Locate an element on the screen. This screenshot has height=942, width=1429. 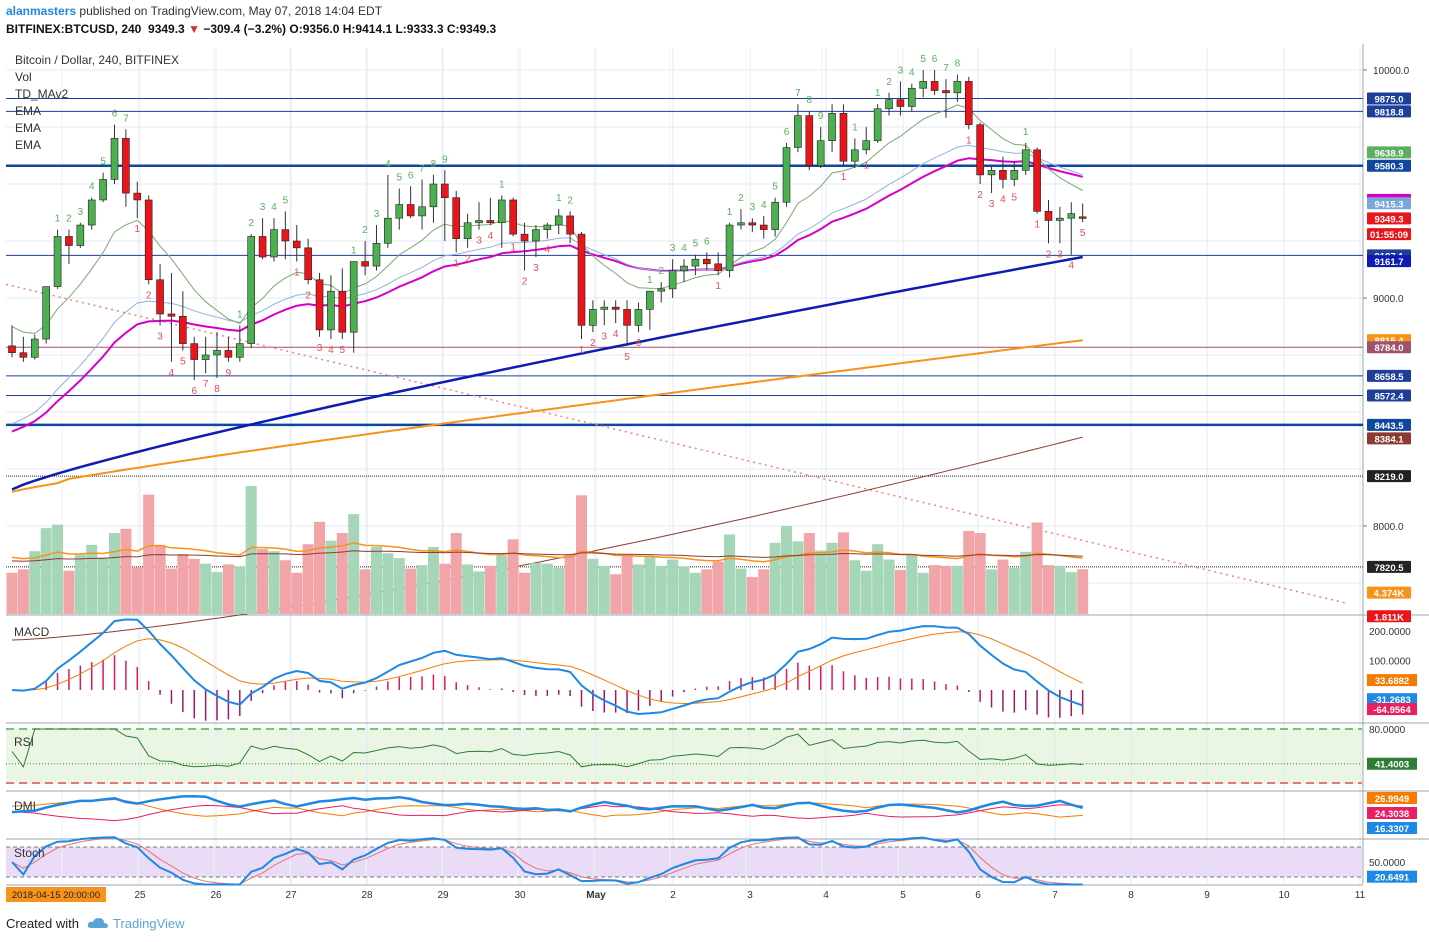
macd-tag is located at coordinates (1392, 699).